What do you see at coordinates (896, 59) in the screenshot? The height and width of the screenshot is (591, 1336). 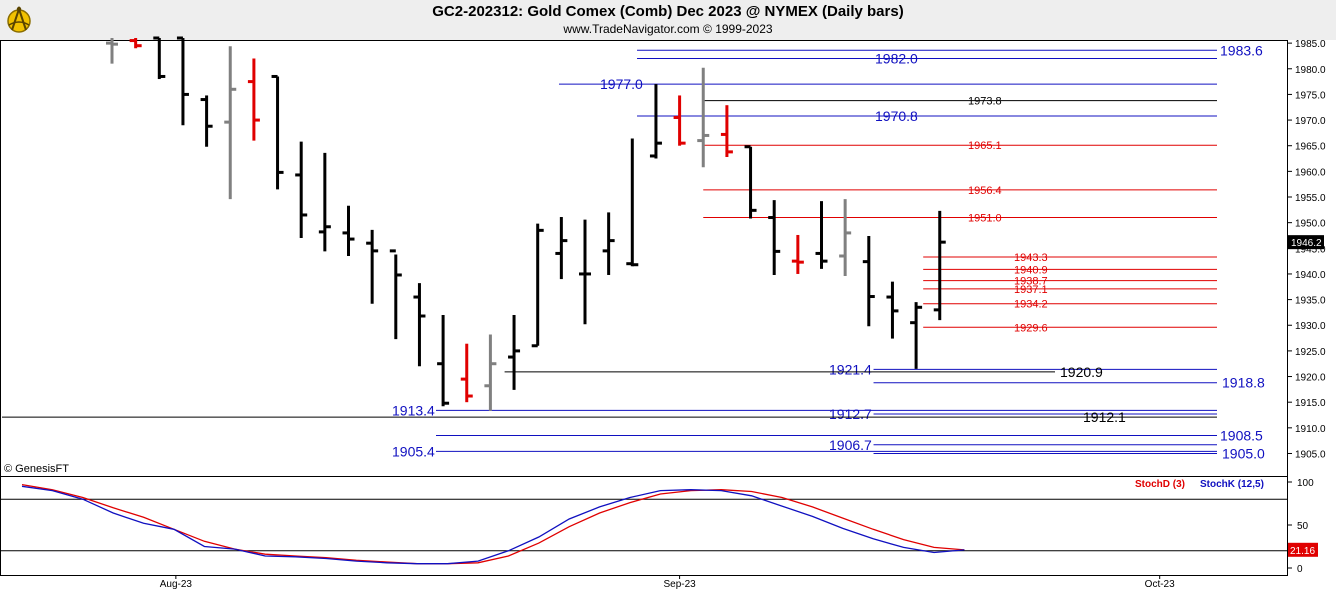 I see `level-label: 1982.0` at bounding box center [896, 59].